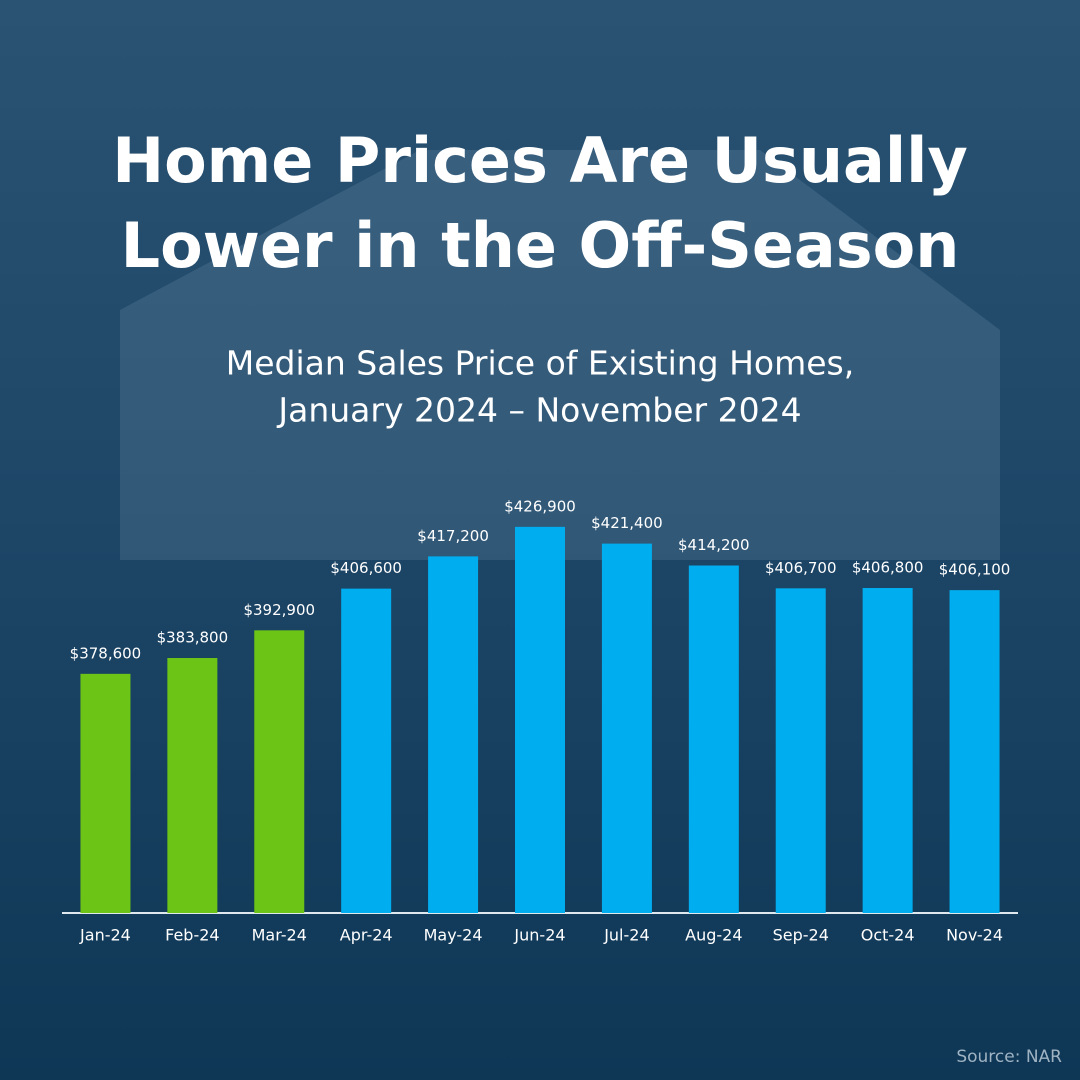 The width and height of the screenshot is (1080, 1080). I want to click on x-tick-label: Mar-24, so click(279, 935).